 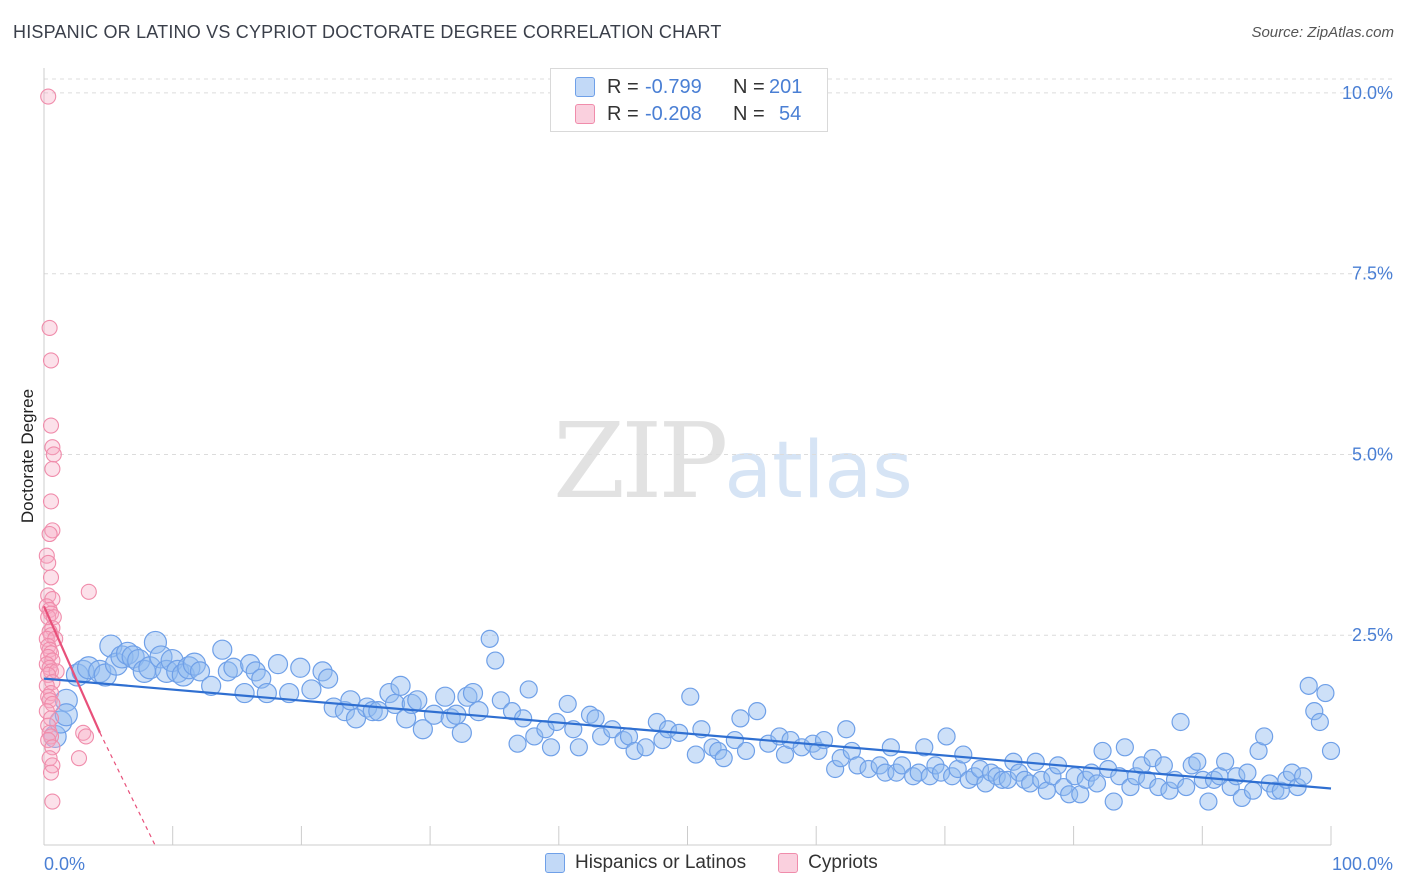 I want to click on series-legend: Hispanics or Latinos Cypriots, so click(x=711, y=863).